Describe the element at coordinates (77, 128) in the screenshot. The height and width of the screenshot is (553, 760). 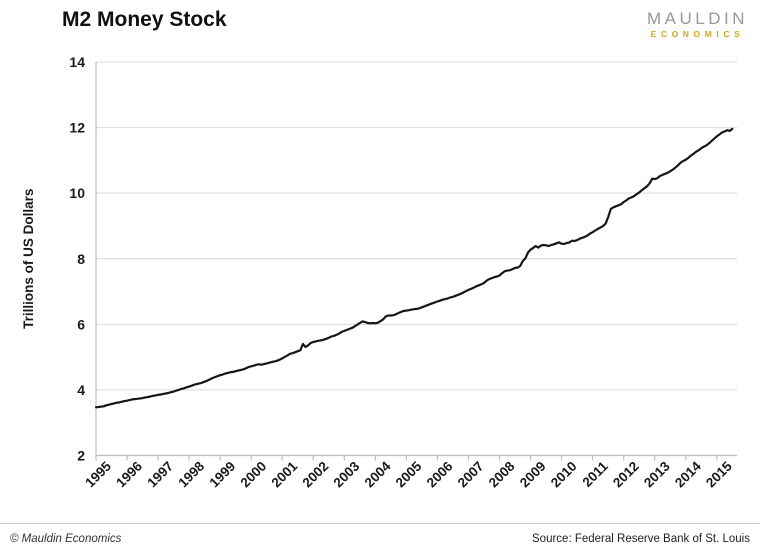
I see `svg-text: 12` at that location.